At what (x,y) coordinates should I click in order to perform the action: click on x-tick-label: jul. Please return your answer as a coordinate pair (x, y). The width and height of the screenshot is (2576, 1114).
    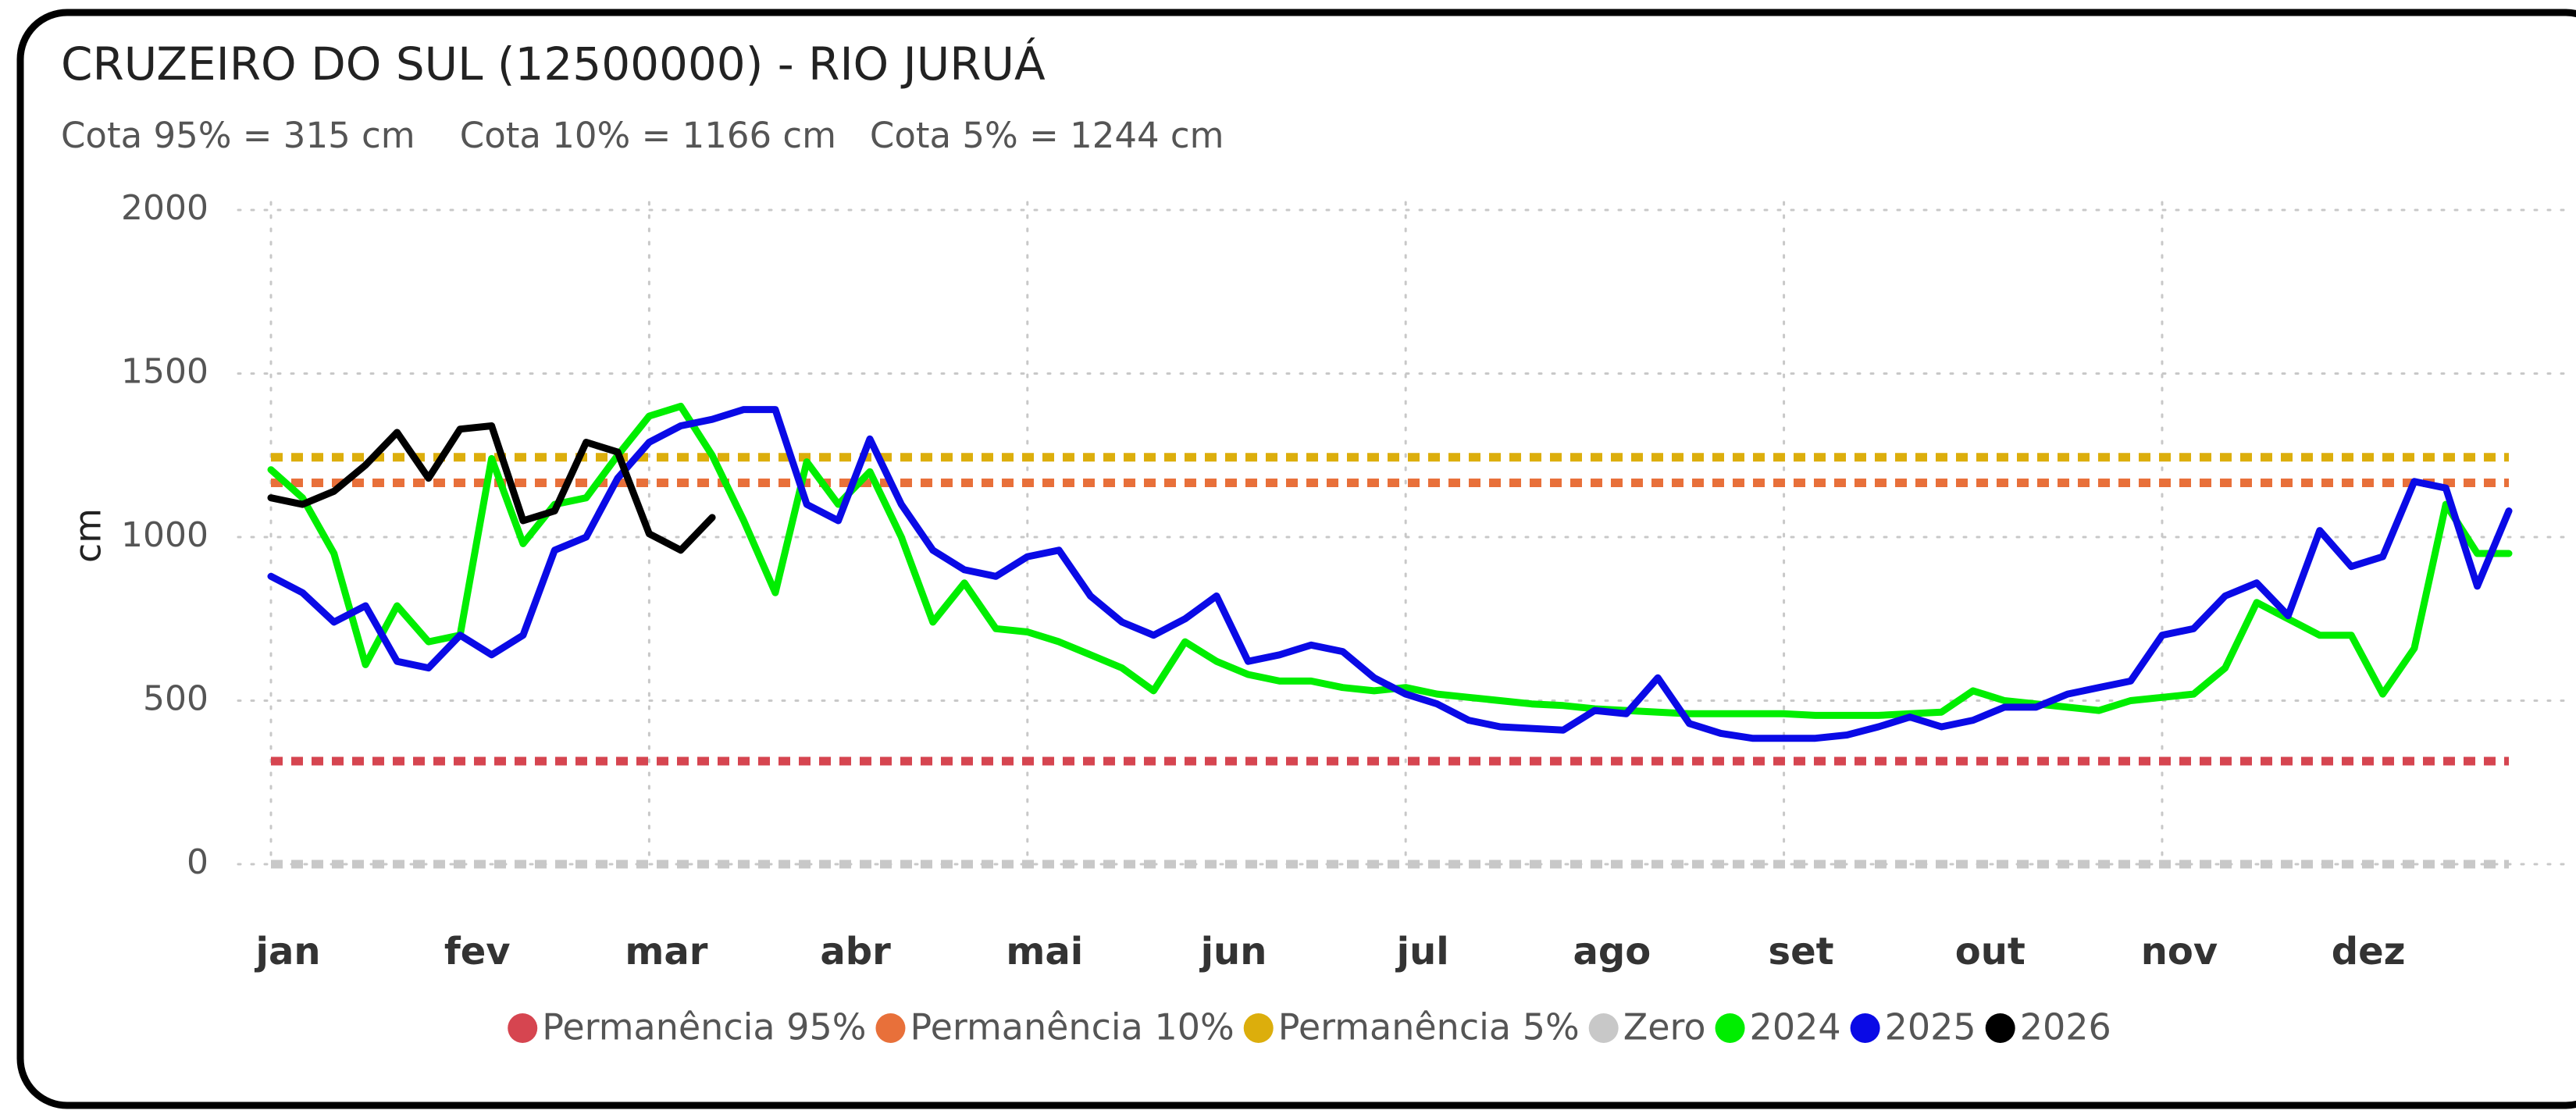
    Looking at the image, I should click on (1422, 951).